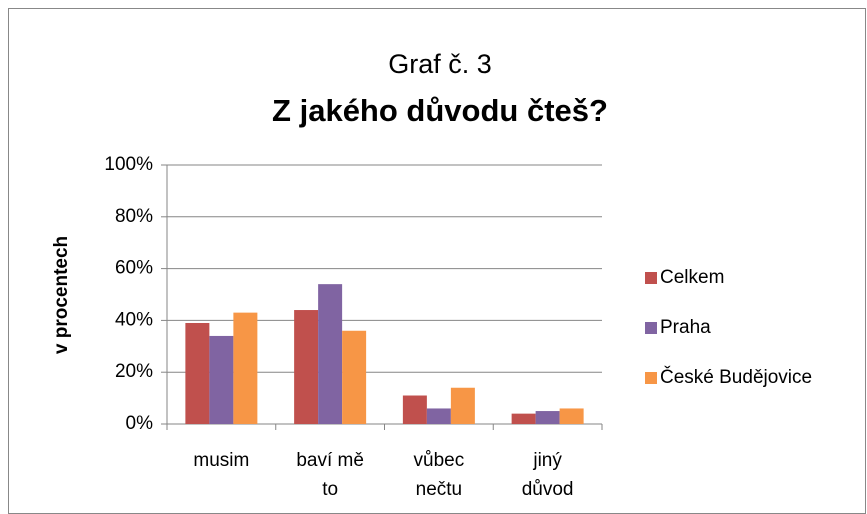 Image resolution: width=867 pixels, height=514 pixels. What do you see at coordinates (61, 295) in the screenshot?
I see `y-axis-label: v procentech` at bounding box center [61, 295].